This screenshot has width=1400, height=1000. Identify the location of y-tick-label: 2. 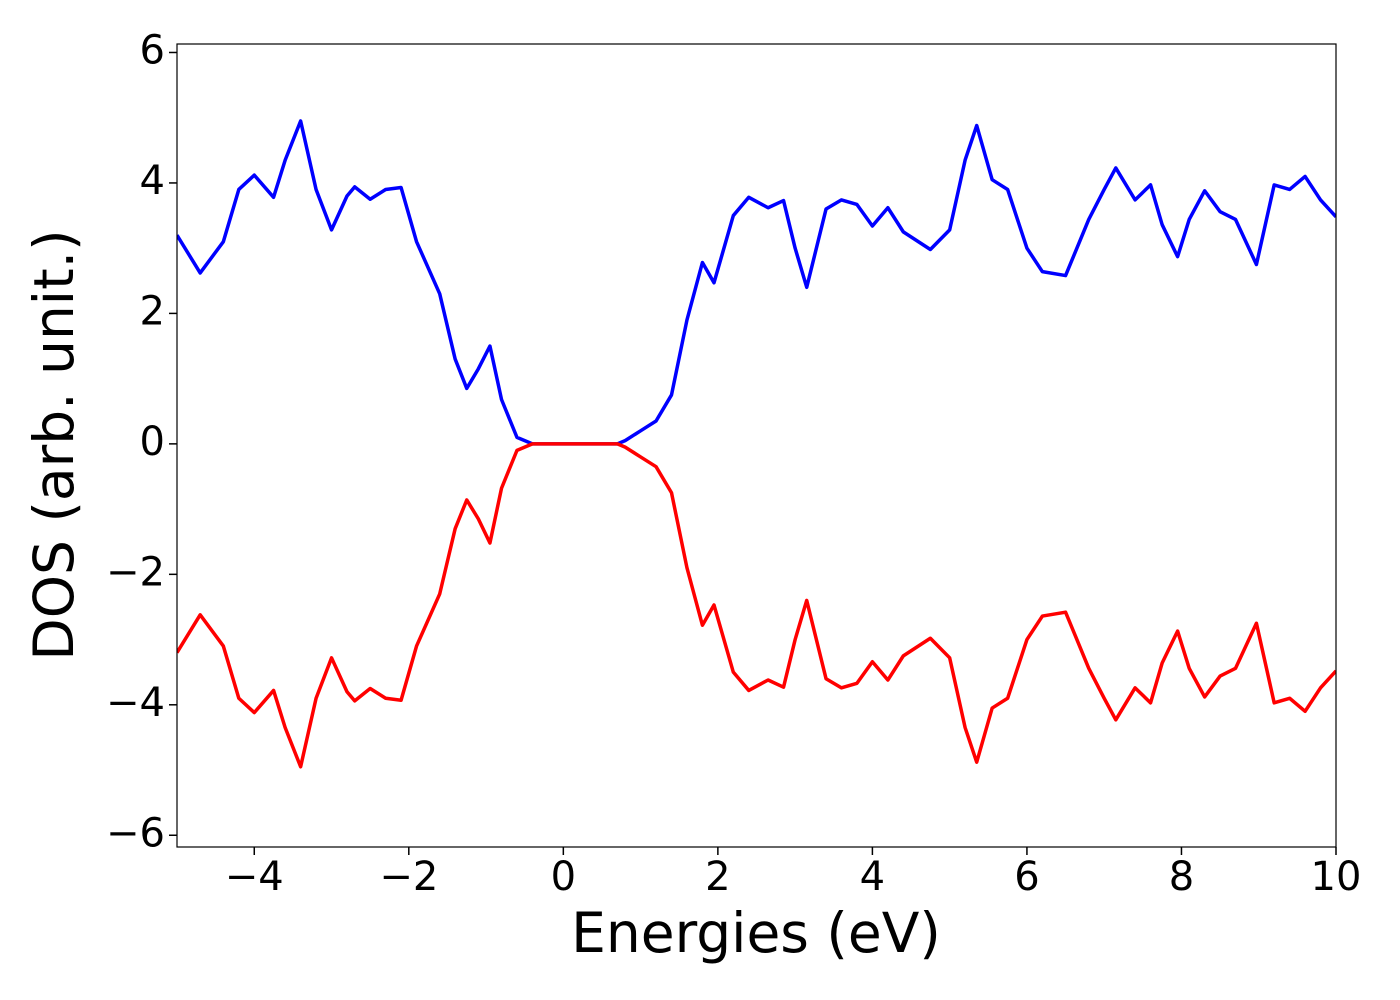
(152, 311).